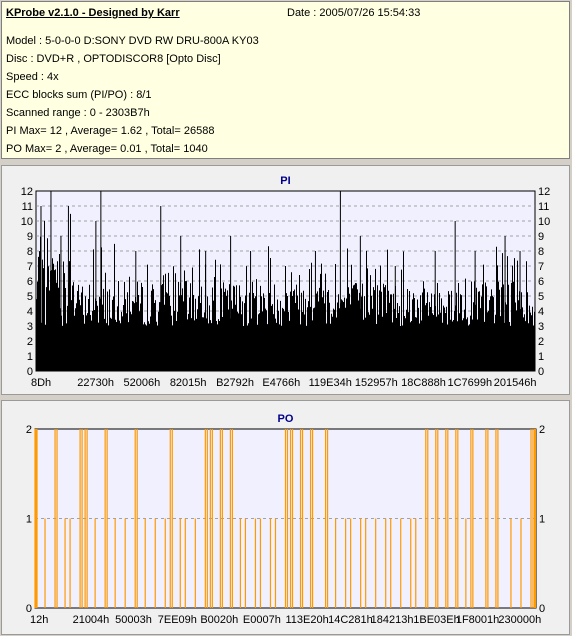 Image resolution: width=572 pixels, height=636 pixels. I want to click on y-tick-label-right: 8, so click(541, 252).